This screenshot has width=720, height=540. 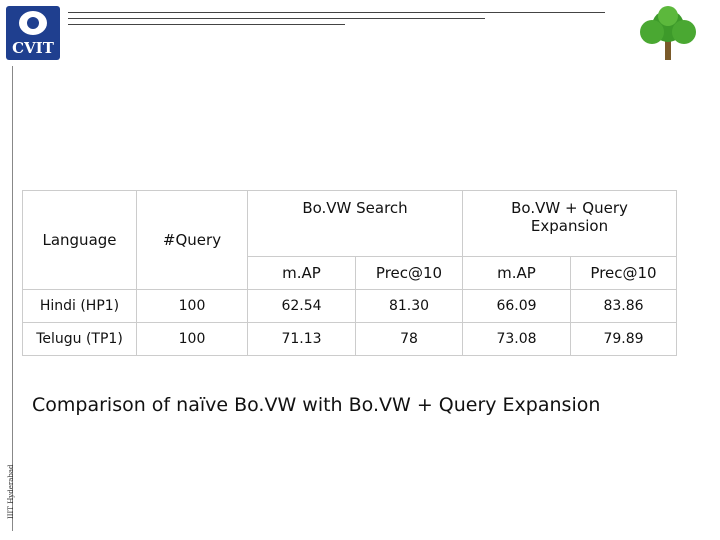 What do you see at coordinates (79, 306) in the screenshot?
I see `table-cell: Hindi (HP1)` at bounding box center [79, 306].